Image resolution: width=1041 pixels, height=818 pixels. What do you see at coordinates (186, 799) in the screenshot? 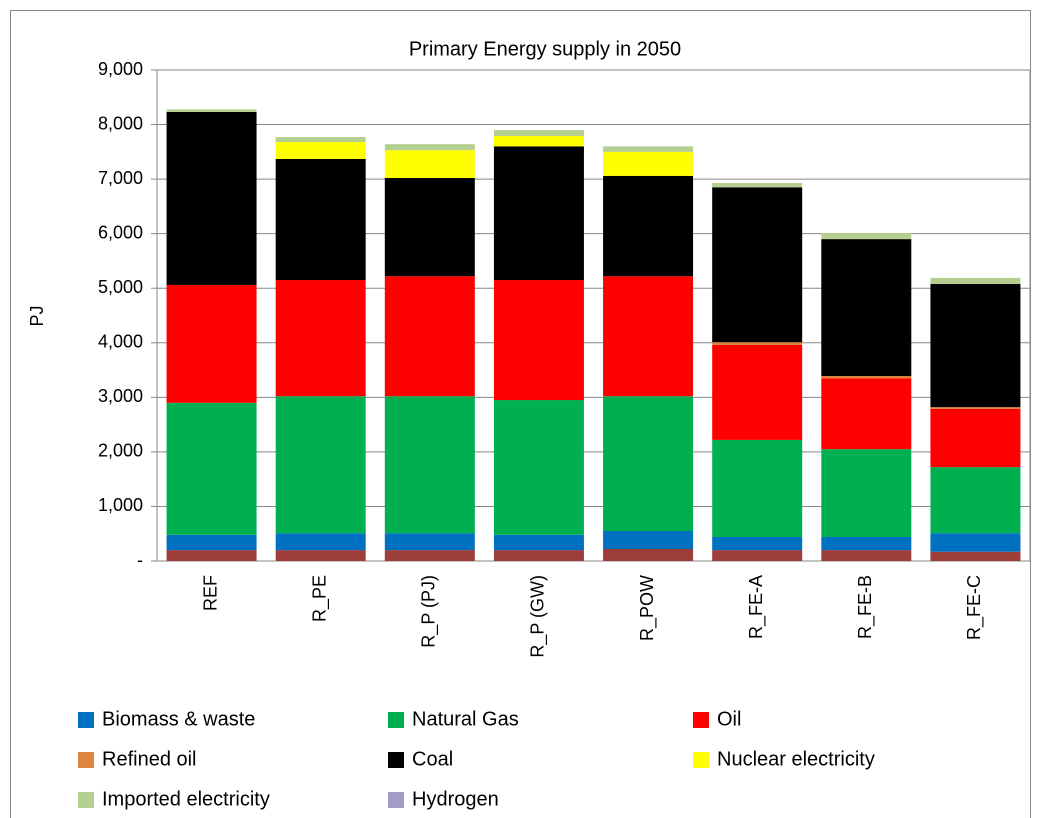
I see `legend-label: Imported electricity` at bounding box center [186, 799].